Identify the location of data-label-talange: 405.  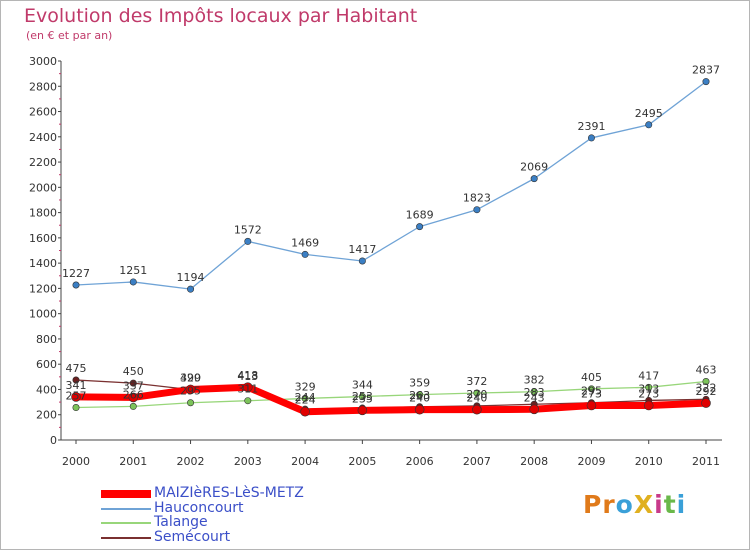
(591, 377).